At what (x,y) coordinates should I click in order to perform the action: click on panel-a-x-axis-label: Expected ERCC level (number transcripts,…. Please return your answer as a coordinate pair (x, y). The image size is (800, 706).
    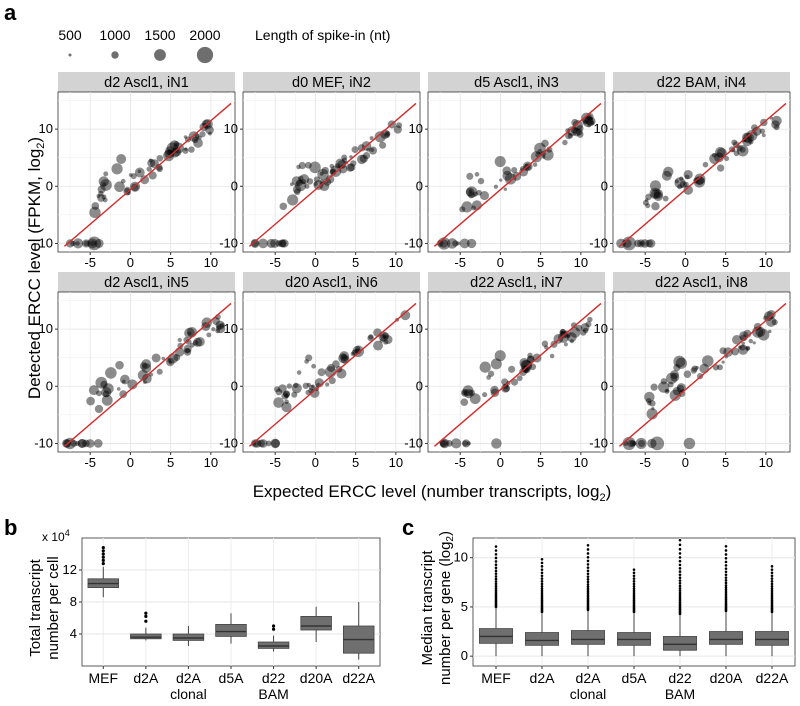
    Looking at the image, I should click on (432, 493).